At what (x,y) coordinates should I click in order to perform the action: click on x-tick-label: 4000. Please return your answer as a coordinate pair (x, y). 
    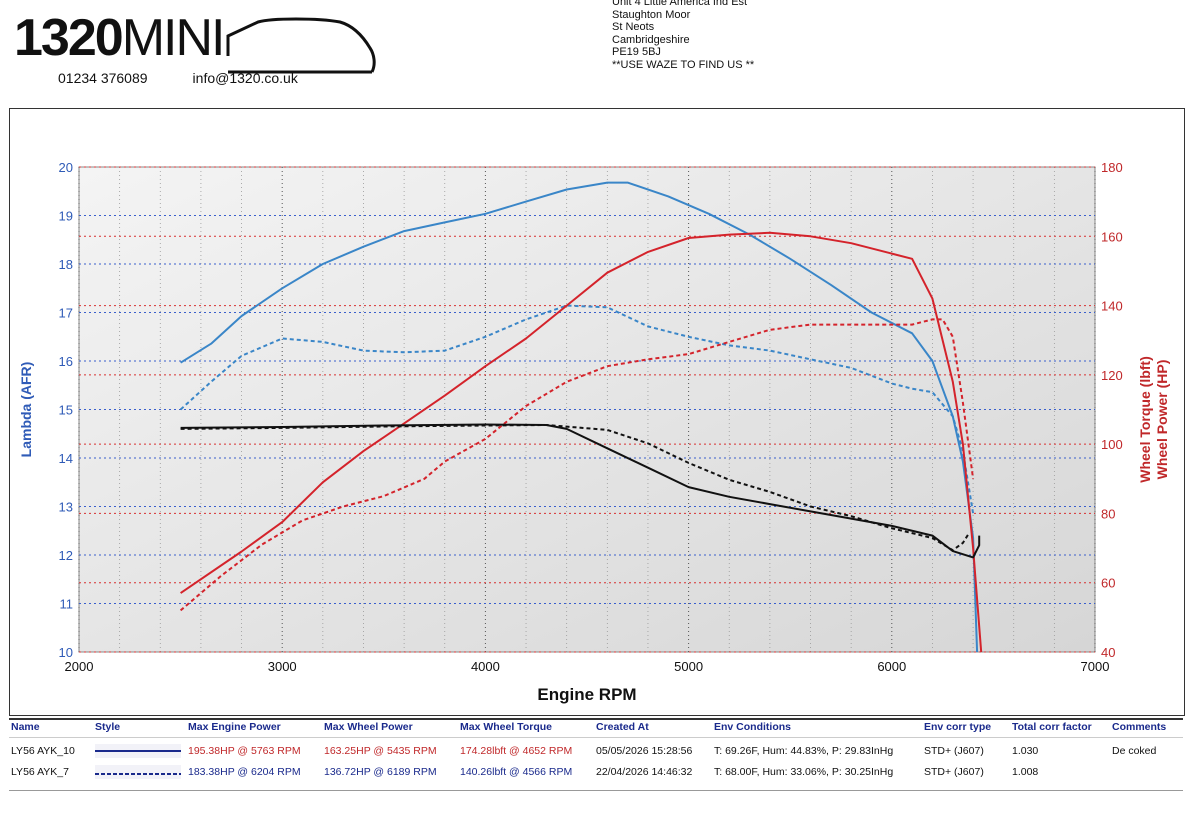
    Looking at the image, I should click on (485, 666).